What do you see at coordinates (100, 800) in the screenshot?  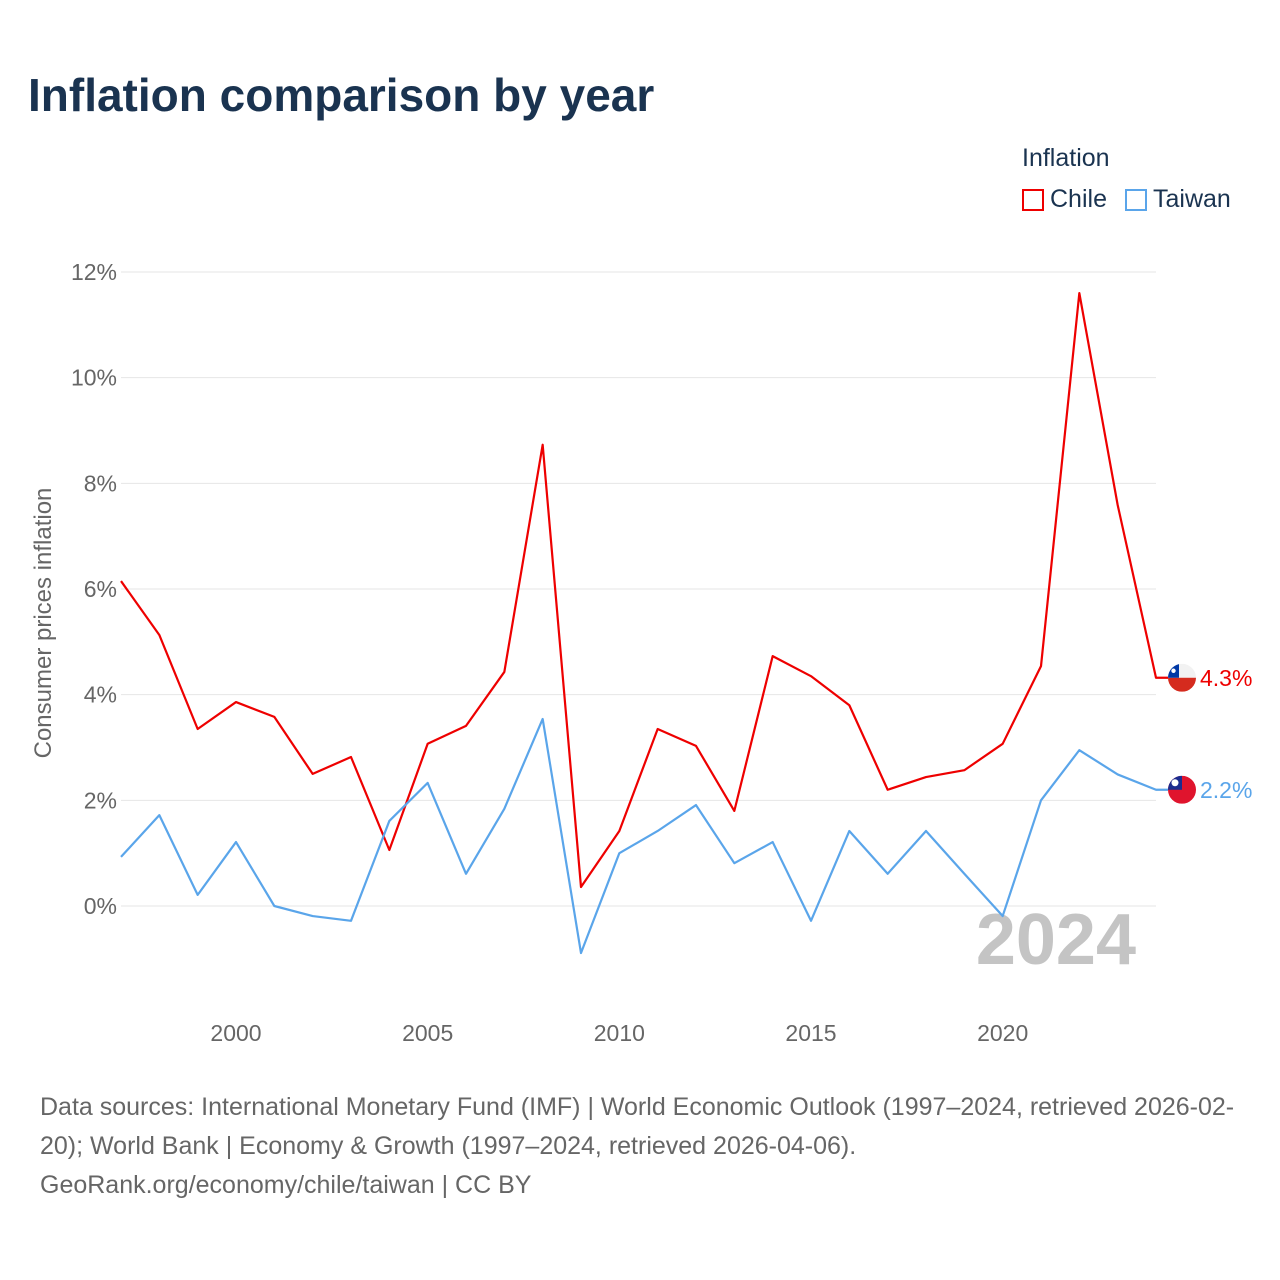 I see `y-tick-label: 2%` at bounding box center [100, 800].